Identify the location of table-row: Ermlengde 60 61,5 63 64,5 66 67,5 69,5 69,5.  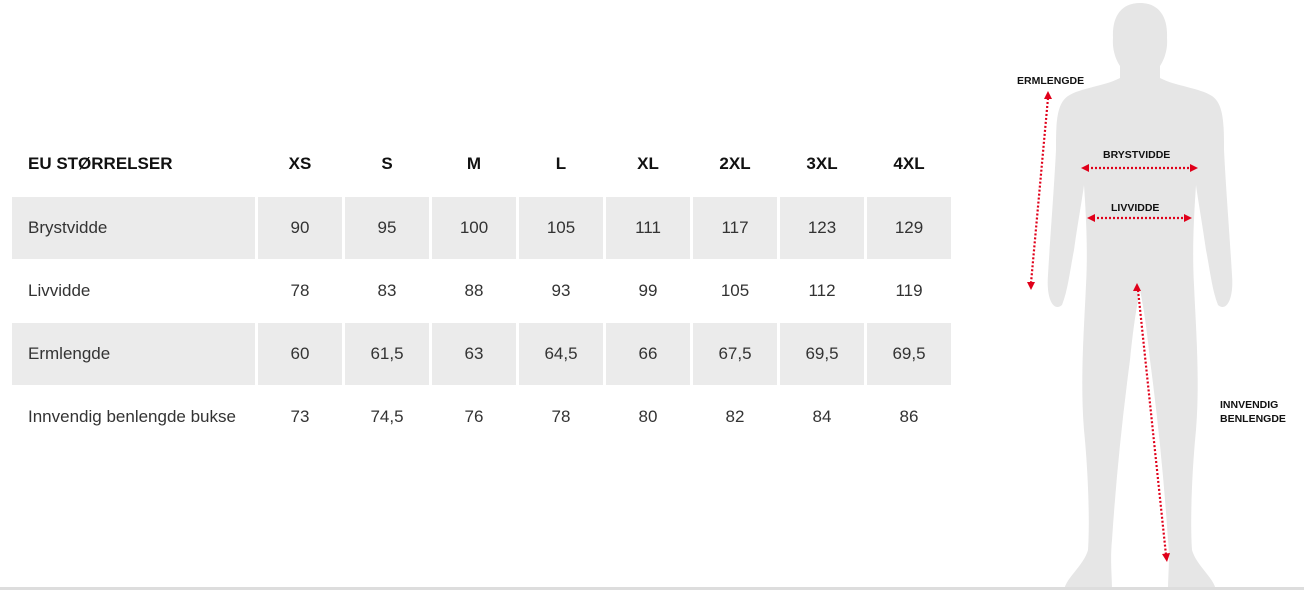
(480, 354).